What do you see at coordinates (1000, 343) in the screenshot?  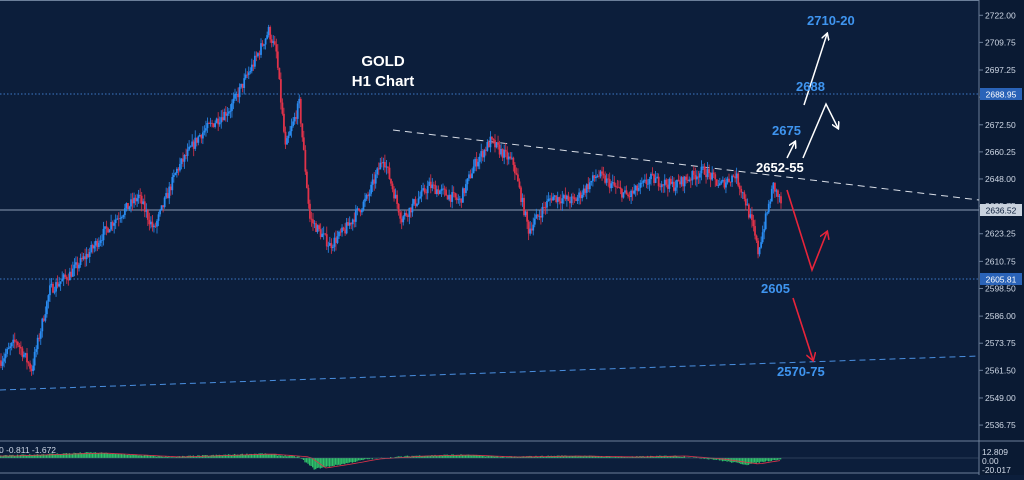 I see `price-tick-label: 2573.75` at bounding box center [1000, 343].